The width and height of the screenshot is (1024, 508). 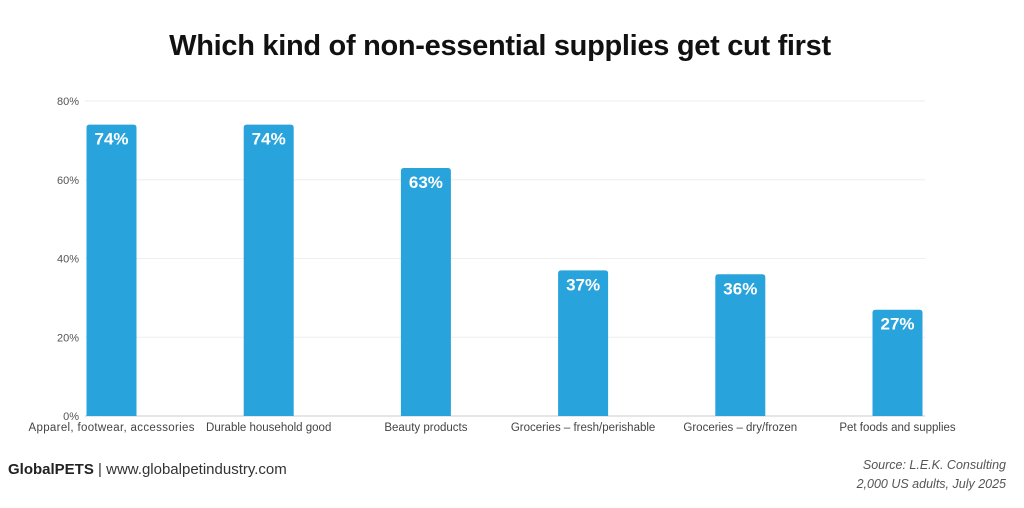 What do you see at coordinates (583, 284) in the screenshot?
I see `data-label: 37%` at bounding box center [583, 284].